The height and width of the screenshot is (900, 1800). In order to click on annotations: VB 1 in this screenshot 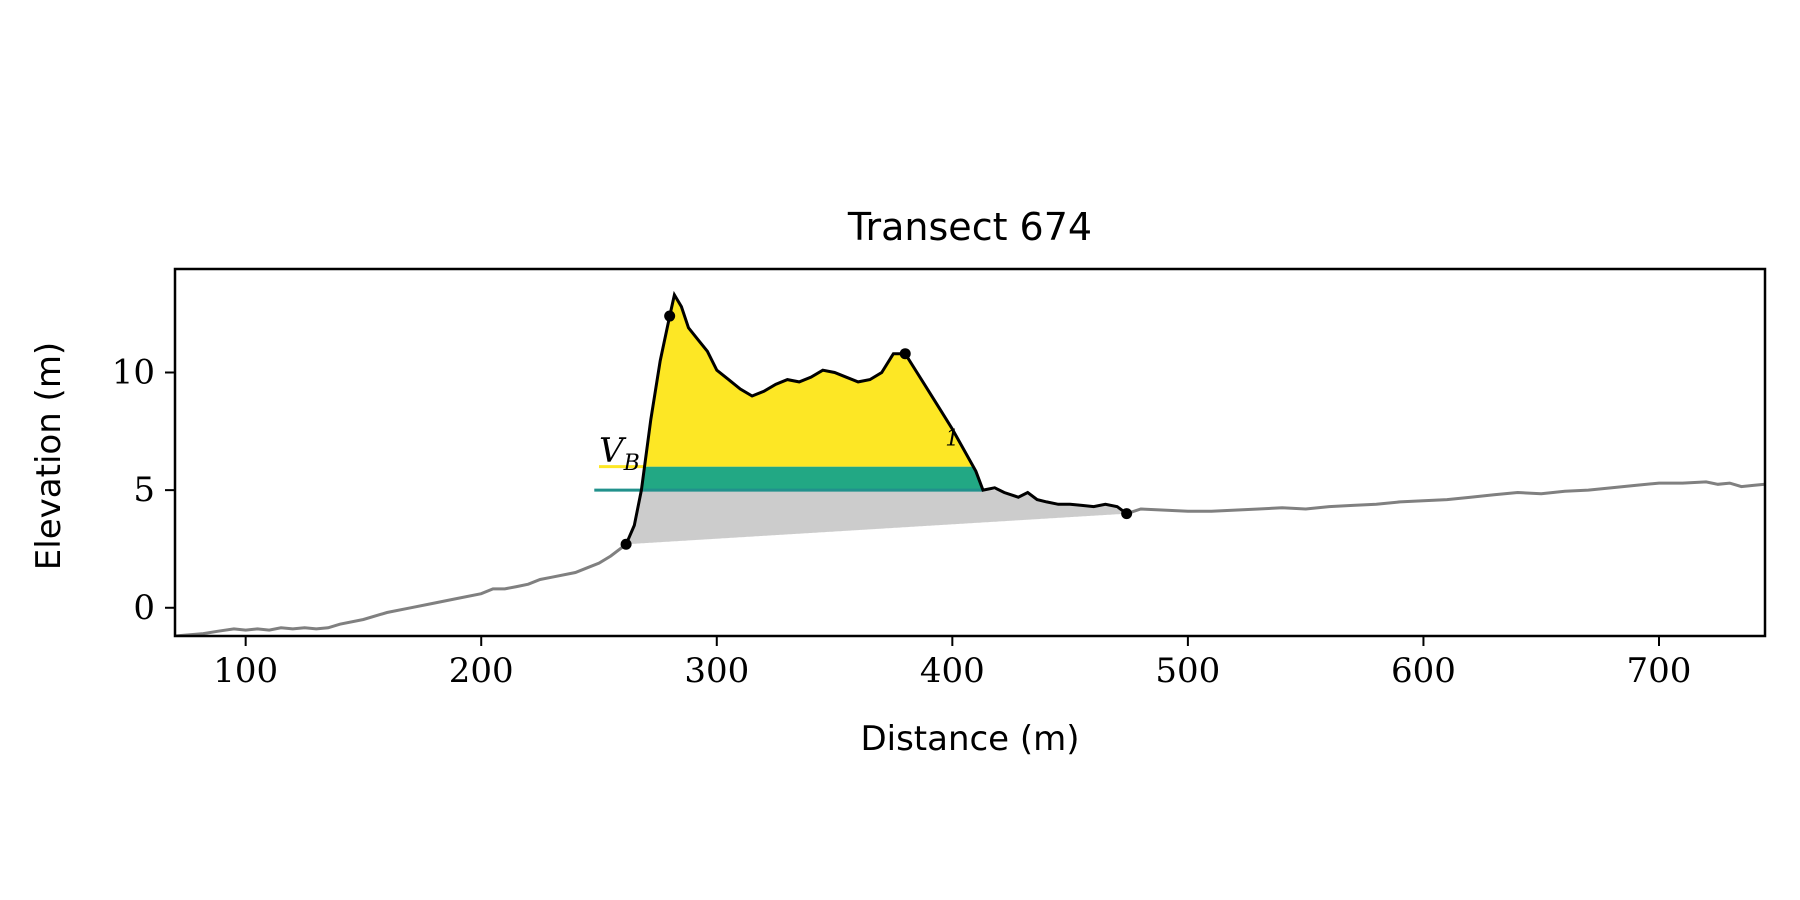, I will do `click(779, 450)`.